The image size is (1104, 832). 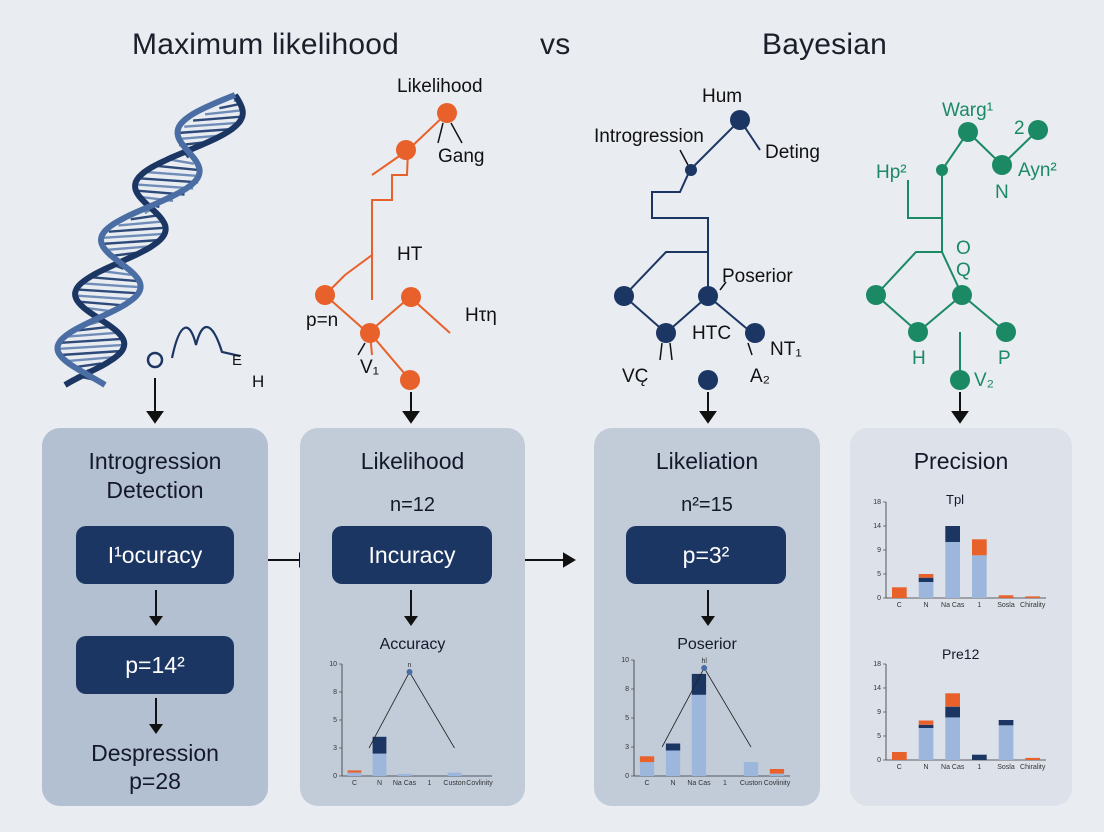 I want to click on dna-strand, so click(x=145, y=240).